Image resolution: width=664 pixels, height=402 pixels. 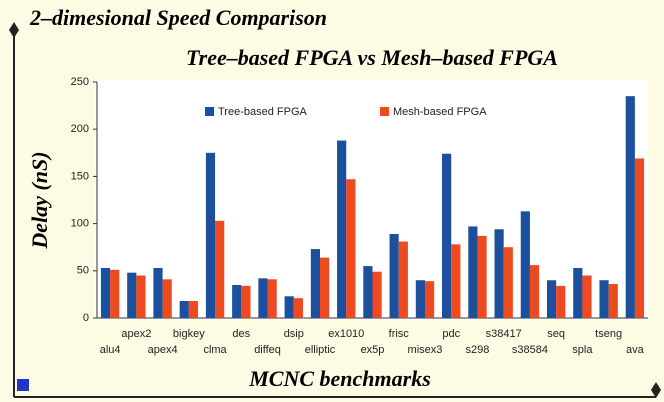 What do you see at coordinates (440, 112) in the screenshot?
I see `legend-label: Mesh-based FPGA` at bounding box center [440, 112].